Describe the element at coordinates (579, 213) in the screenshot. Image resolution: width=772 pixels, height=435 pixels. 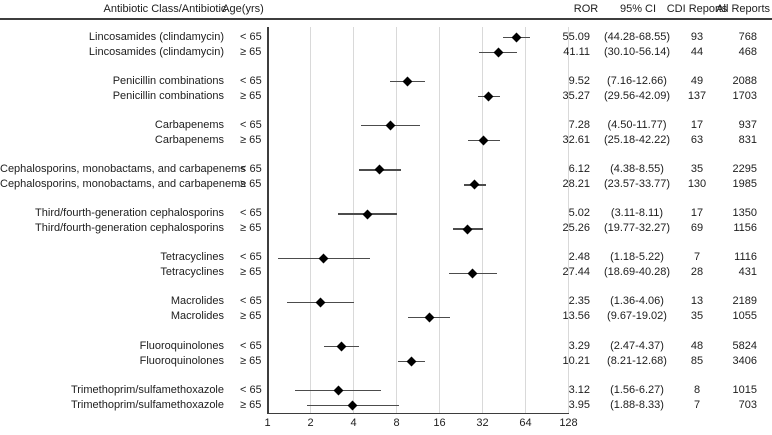
I see `ror-value: 5.02` at that location.